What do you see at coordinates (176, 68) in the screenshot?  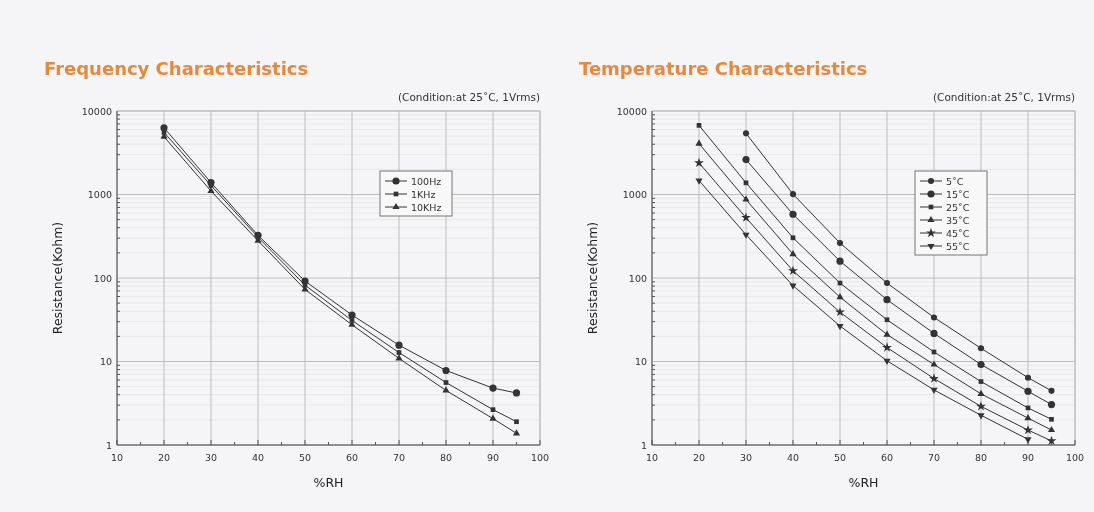 I see `chart-title: Frequency Characteristics` at bounding box center [176, 68].